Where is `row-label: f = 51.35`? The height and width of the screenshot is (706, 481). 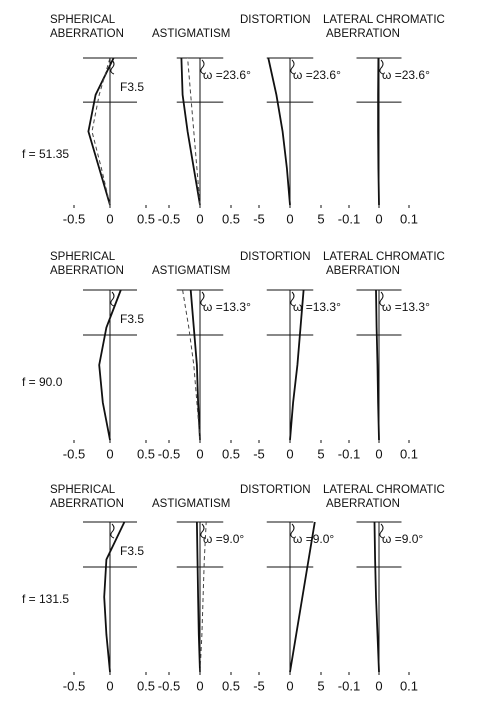
row-label: f = 51.35 is located at coordinates (45, 154).